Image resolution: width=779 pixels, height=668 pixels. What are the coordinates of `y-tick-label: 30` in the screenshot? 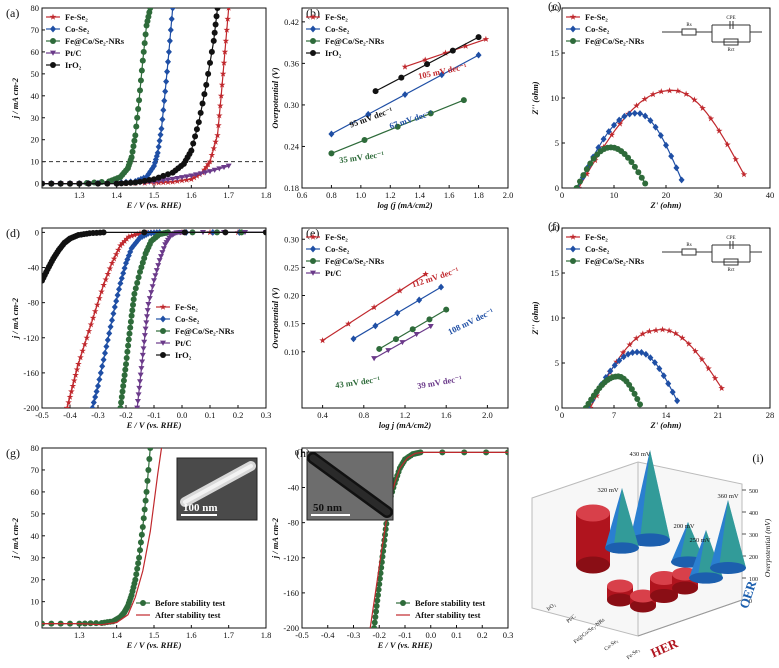 It's located at (35, 118).